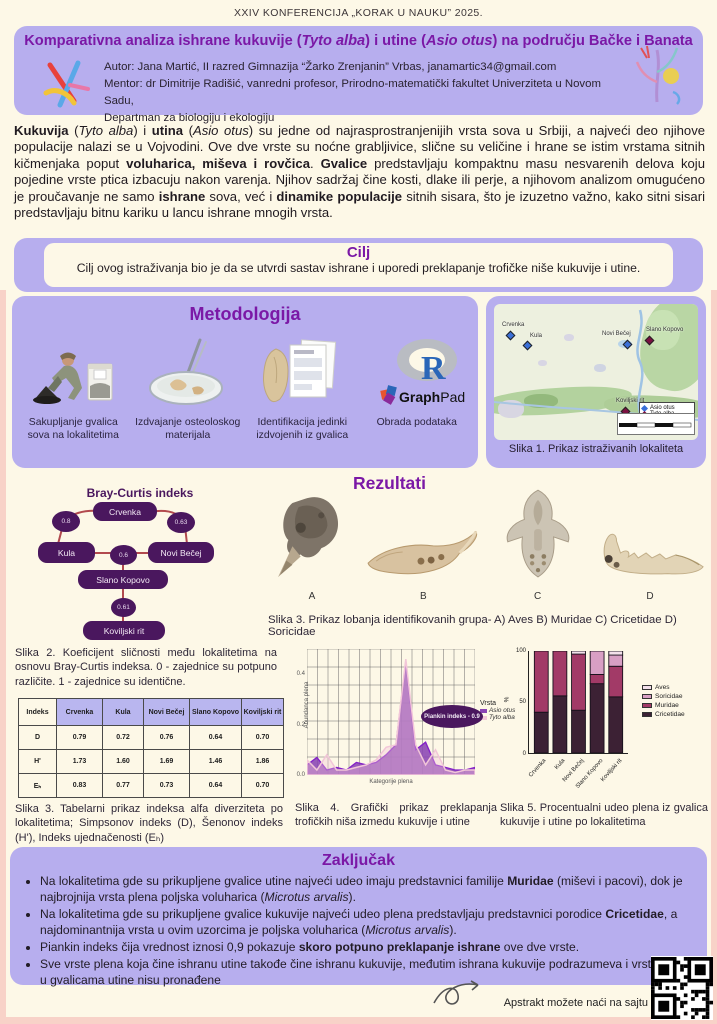 The height and width of the screenshot is (1024, 717). I want to click on stacked-xlabel: Crvenka, so click(538, 768).